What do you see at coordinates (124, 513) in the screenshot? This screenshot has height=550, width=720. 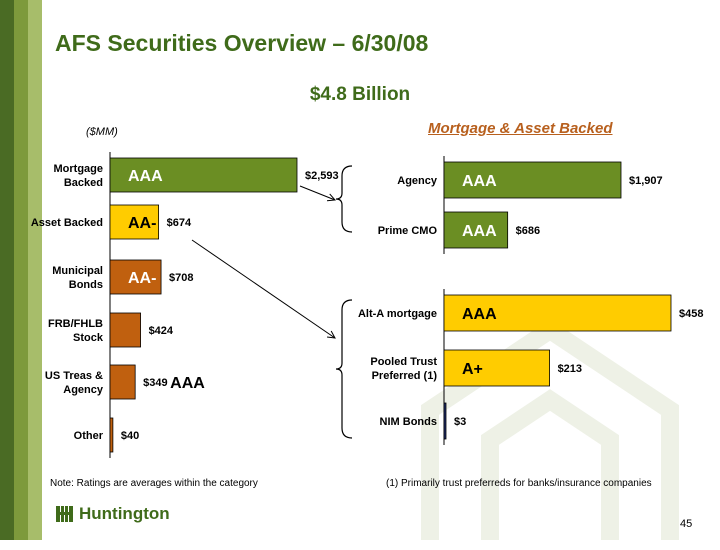 I see `logo-text: Huntington` at bounding box center [124, 513].